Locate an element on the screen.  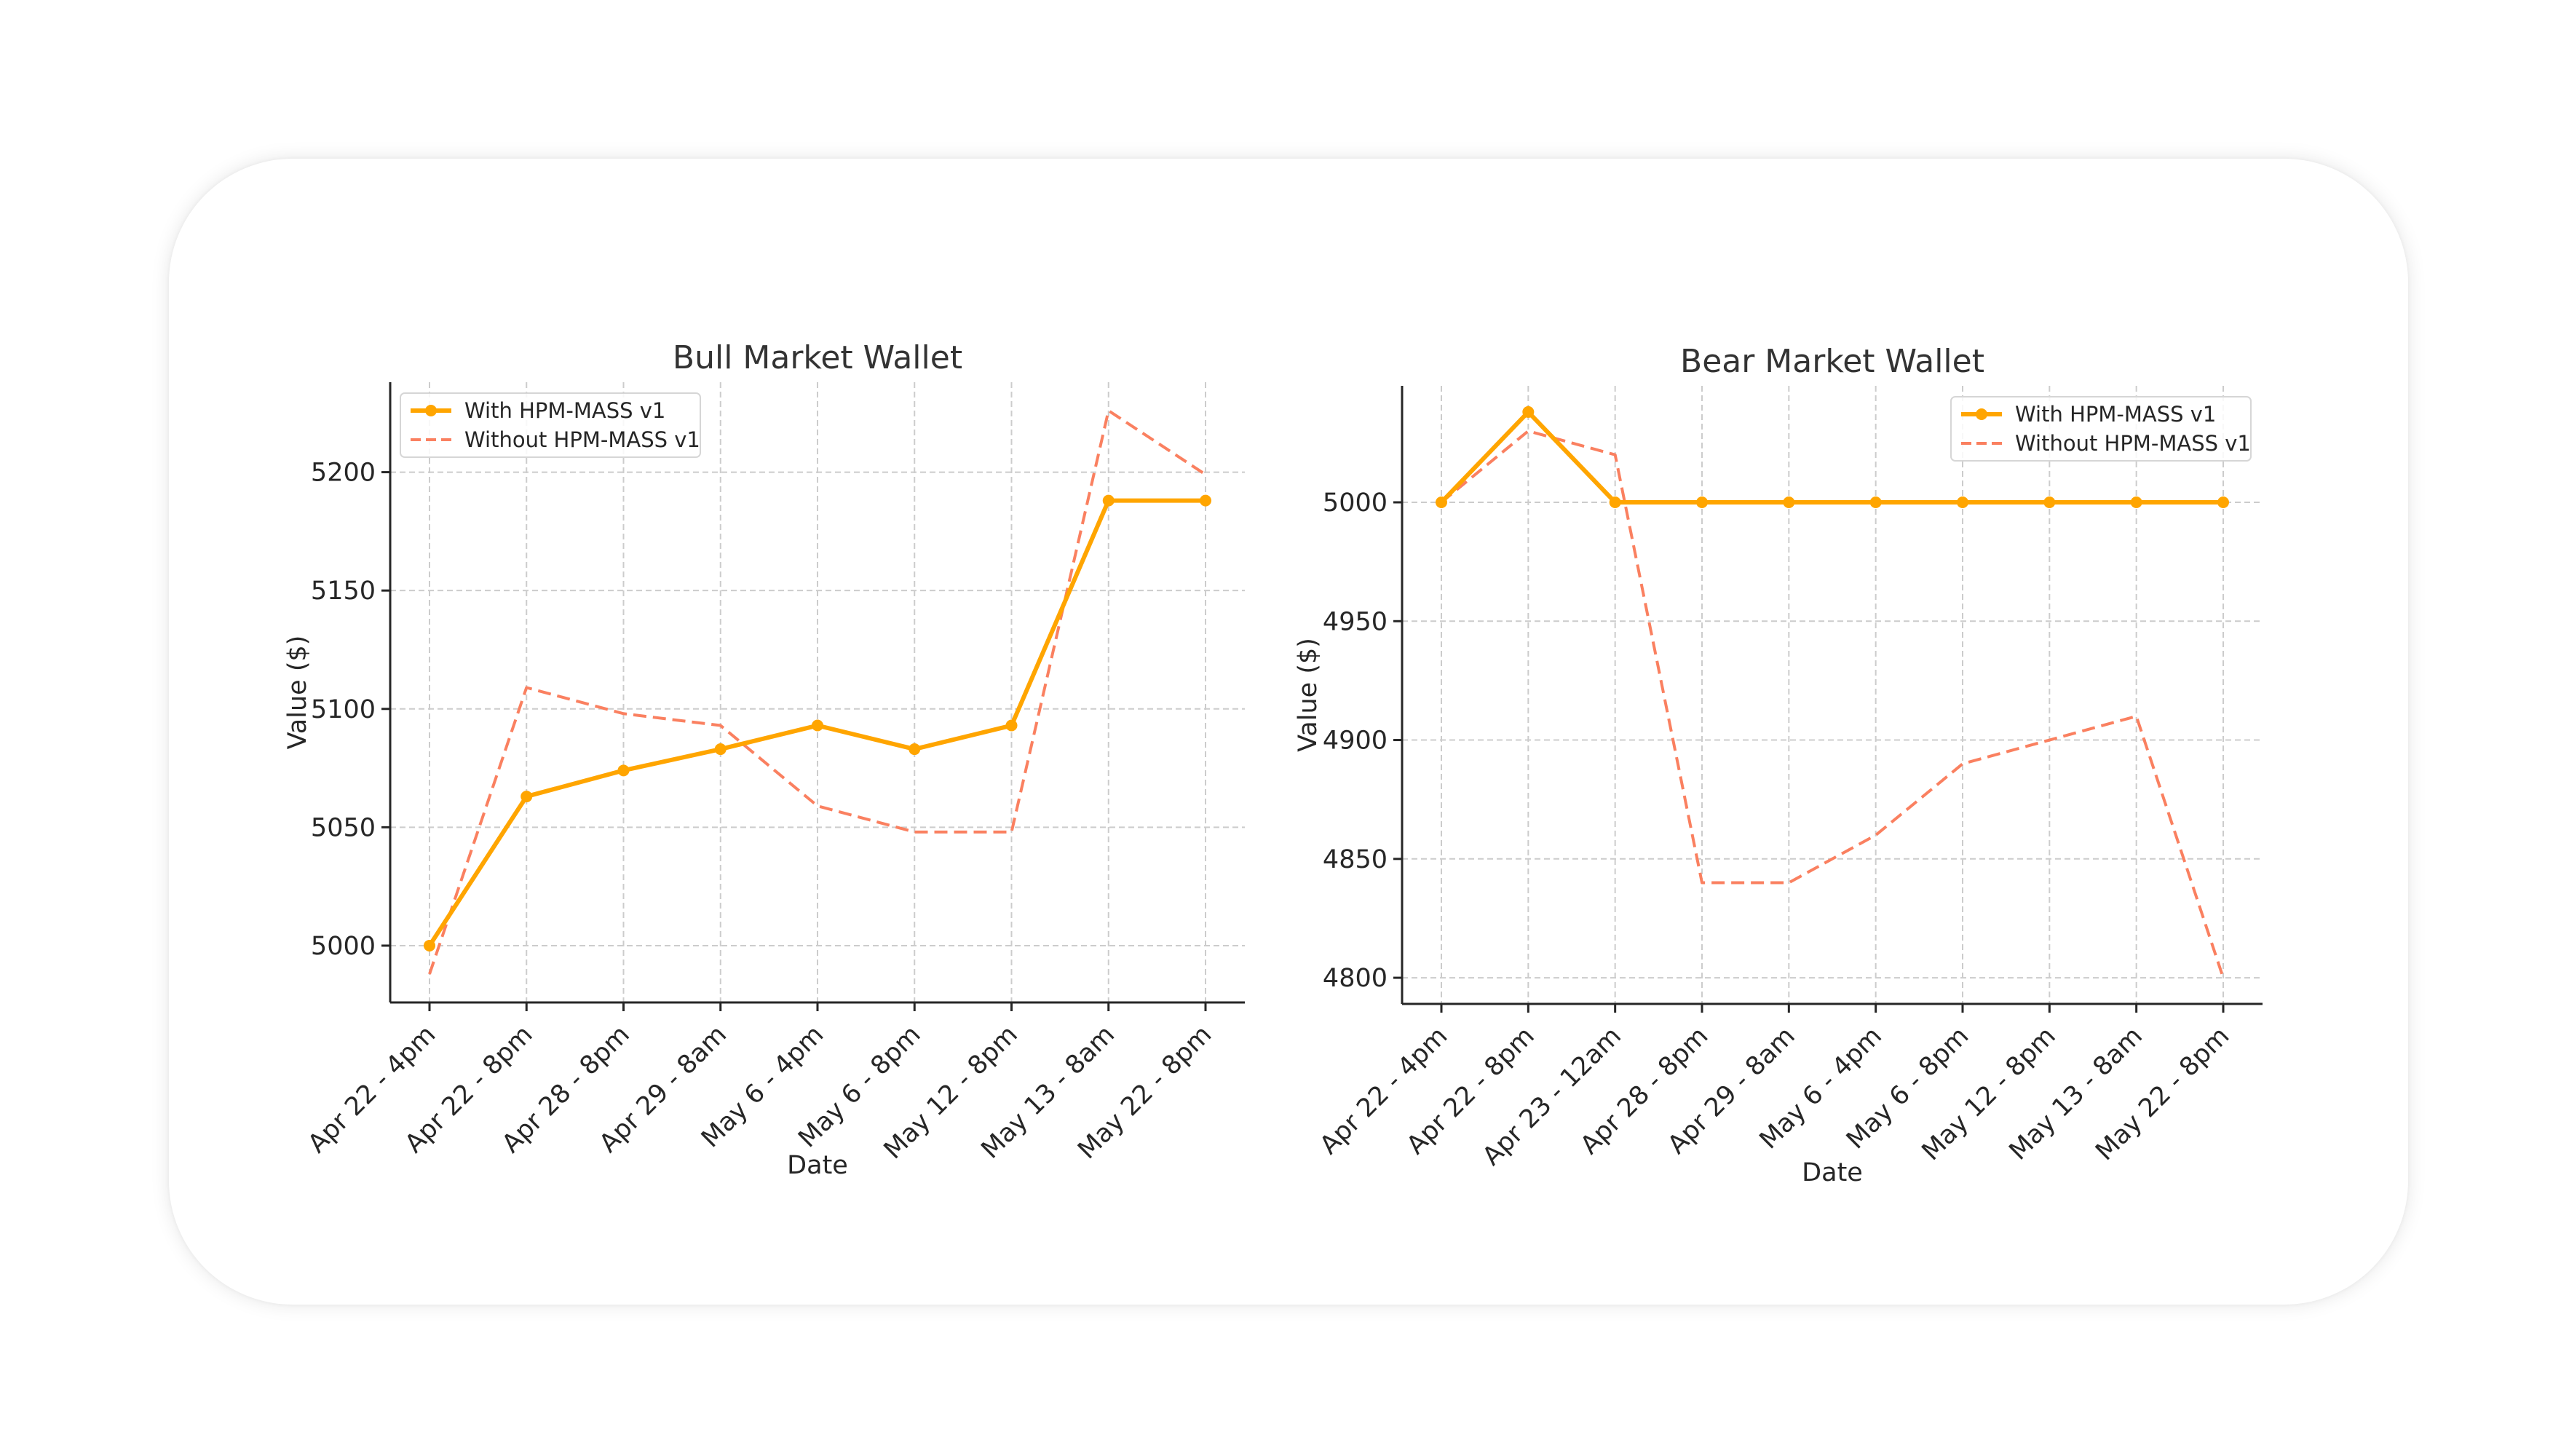
chart-title: Bear Market Wallet is located at coordinates (1832, 361).